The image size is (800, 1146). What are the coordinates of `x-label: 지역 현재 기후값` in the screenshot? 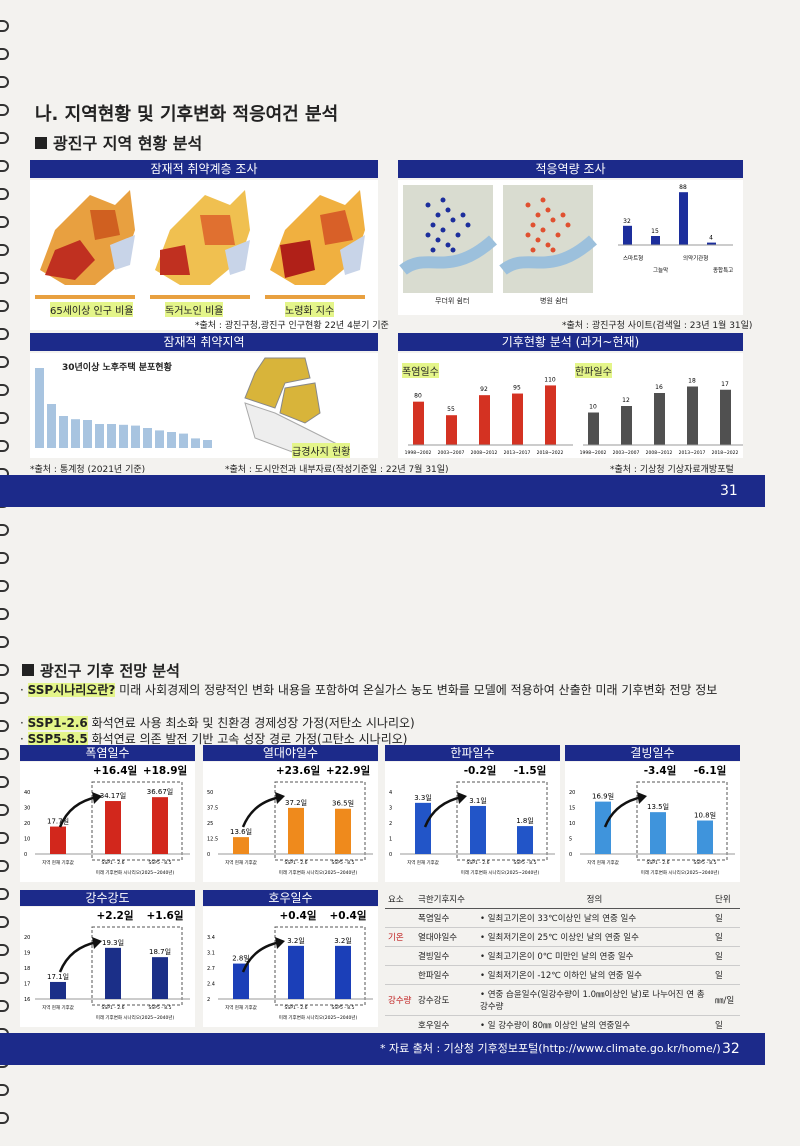 It's located at (241, 1007).